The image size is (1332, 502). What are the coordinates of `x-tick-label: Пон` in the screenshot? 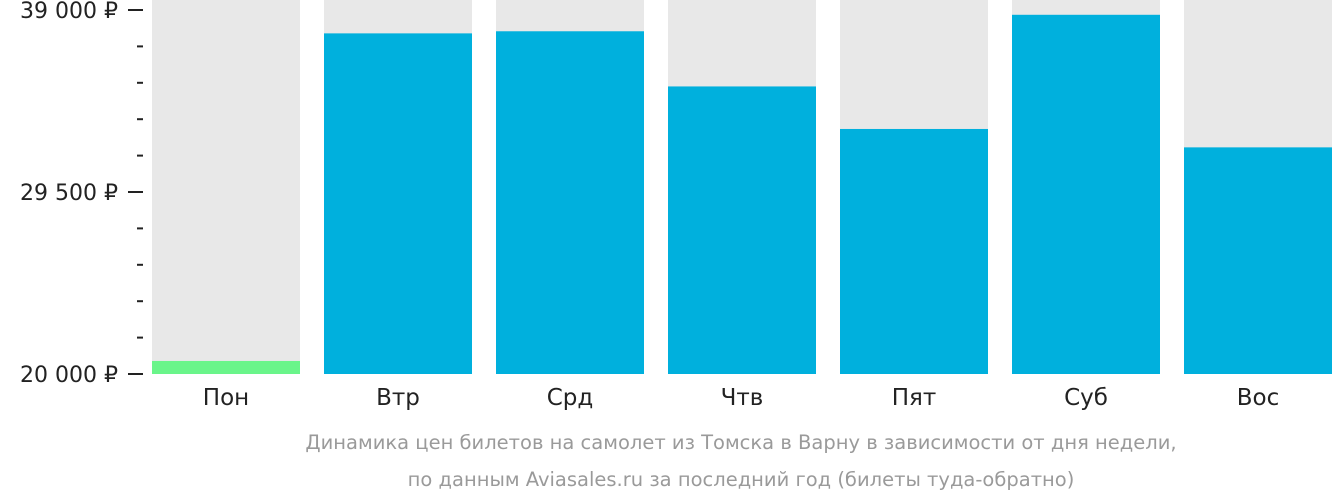 It's located at (226, 398).